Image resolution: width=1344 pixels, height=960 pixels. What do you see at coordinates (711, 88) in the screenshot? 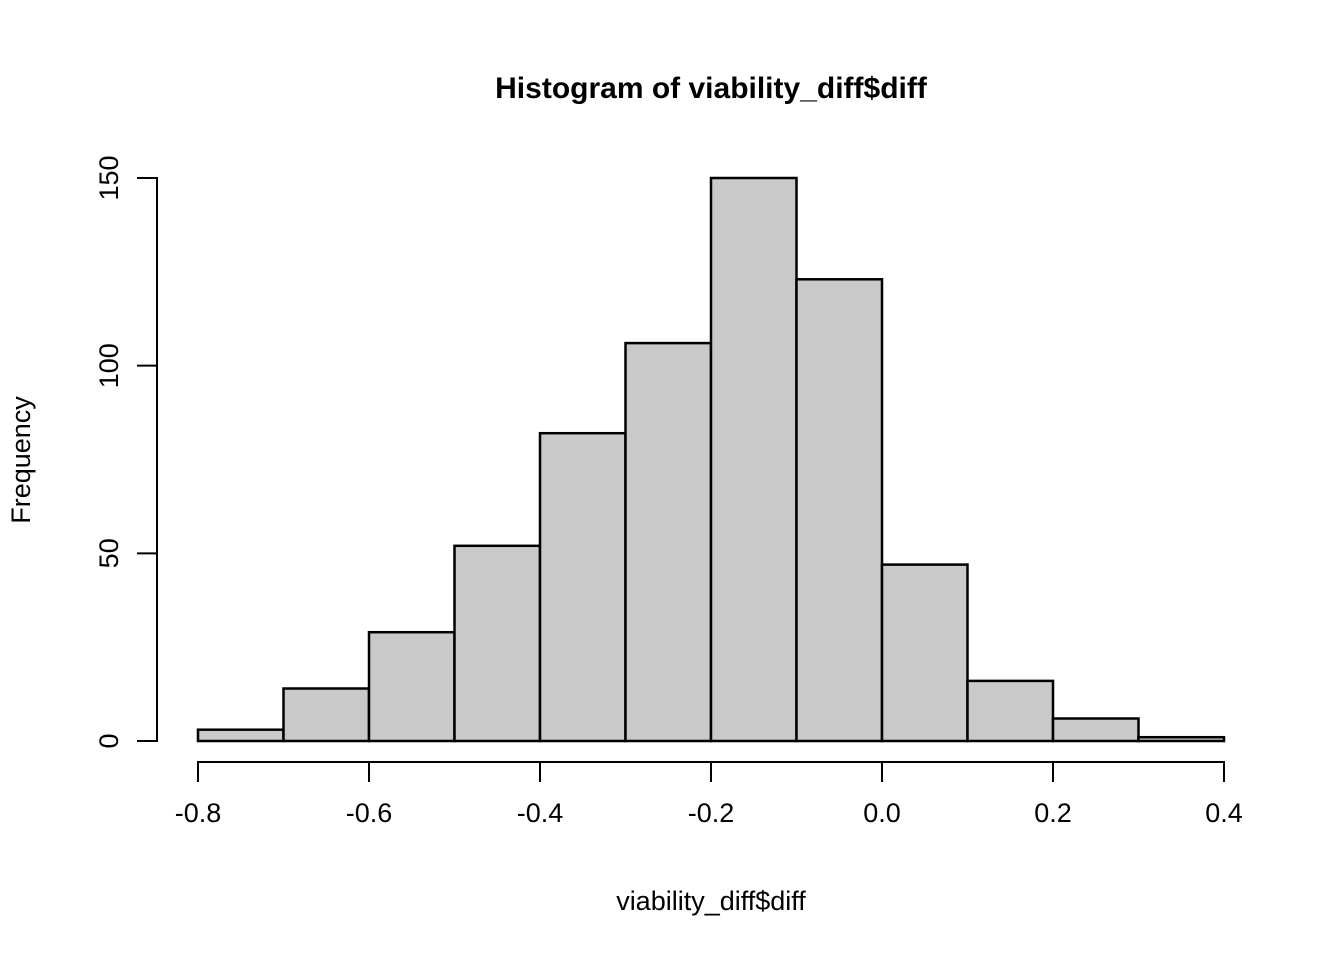
I see `chart-title: Histogram of viability_diff$diff` at bounding box center [711, 88].